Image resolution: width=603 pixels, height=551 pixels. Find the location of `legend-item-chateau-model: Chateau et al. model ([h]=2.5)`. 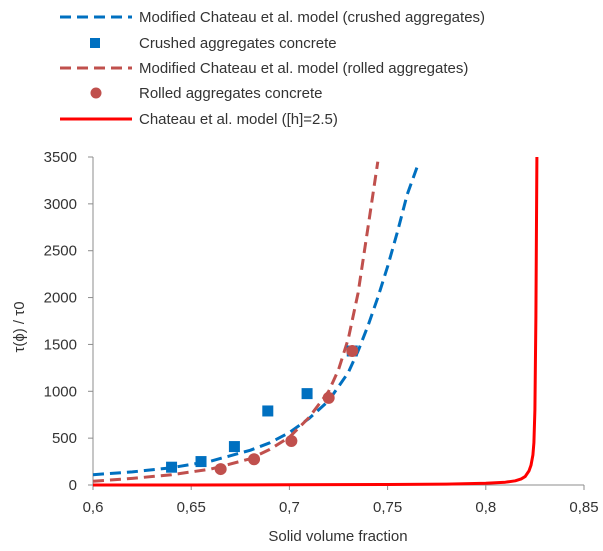

legend-item-chateau-model: Chateau et al. model ([h]=2.5) is located at coordinates (199, 119).